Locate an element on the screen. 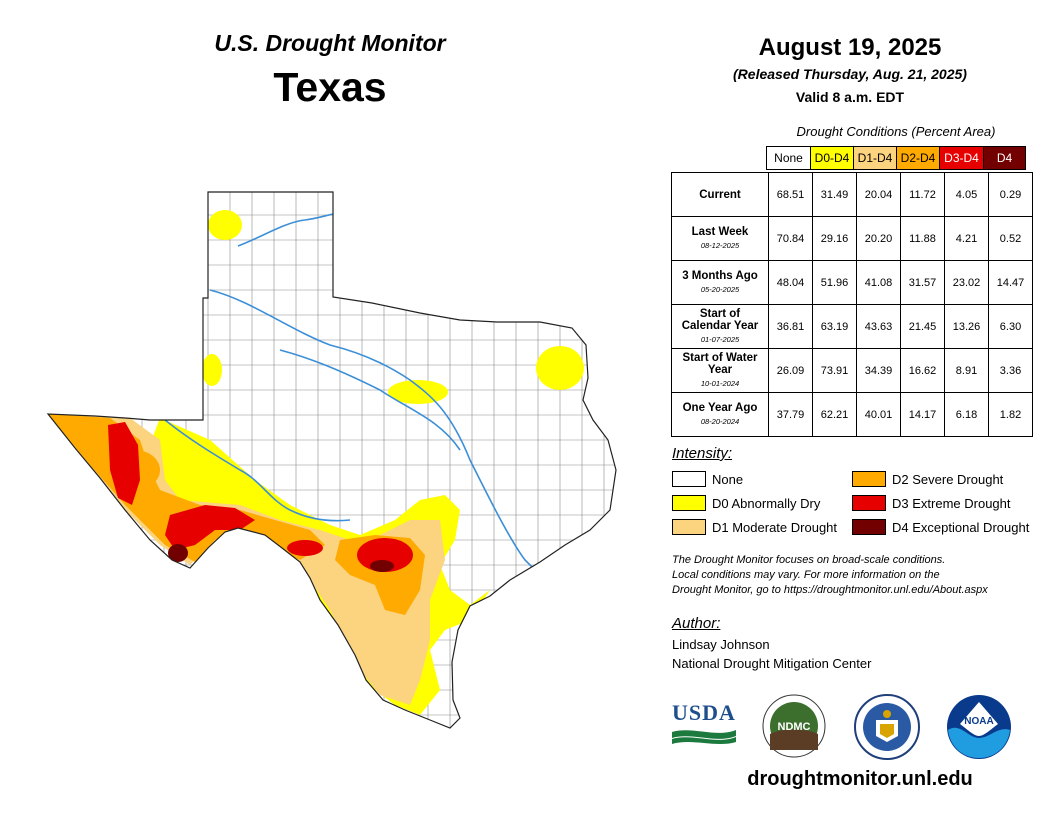 This screenshot has height=816, width=1056. table-cell: 29.16 is located at coordinates (834, 238).